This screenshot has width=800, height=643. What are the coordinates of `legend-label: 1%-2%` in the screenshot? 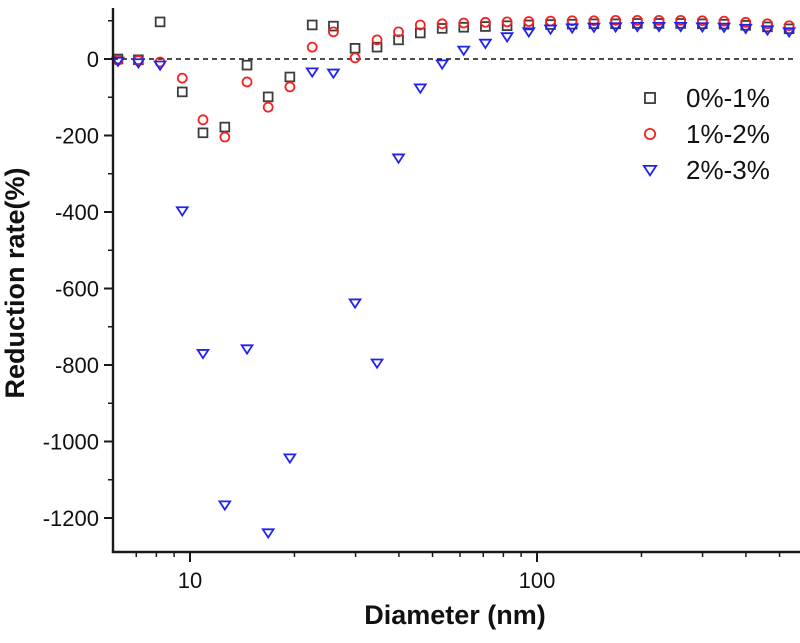 It's located at (728, 133).